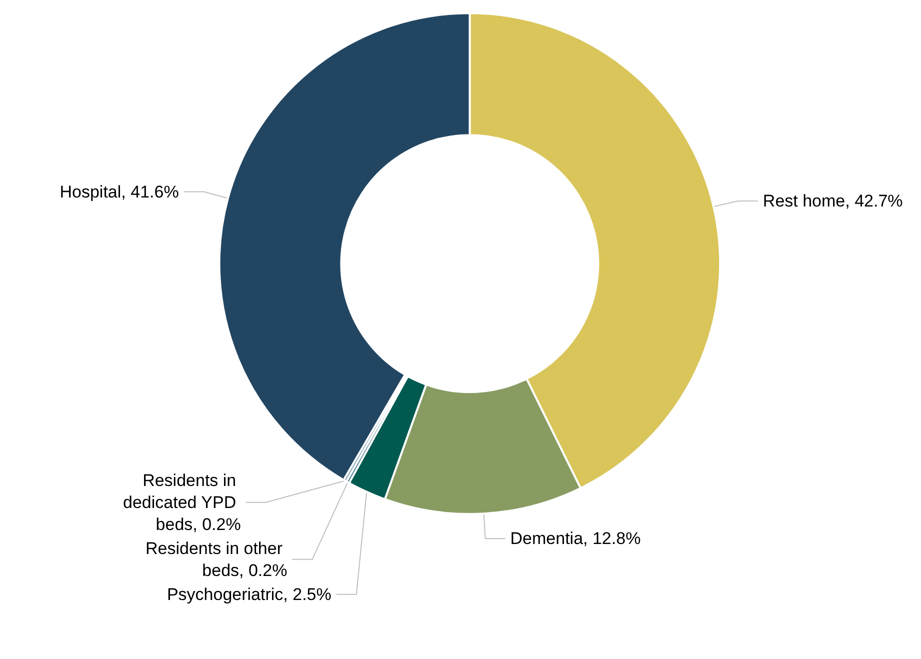 This screenshot has width=921, height=659. I want to click on slice-label: Dementia, 12.8%, so click(575, 538).